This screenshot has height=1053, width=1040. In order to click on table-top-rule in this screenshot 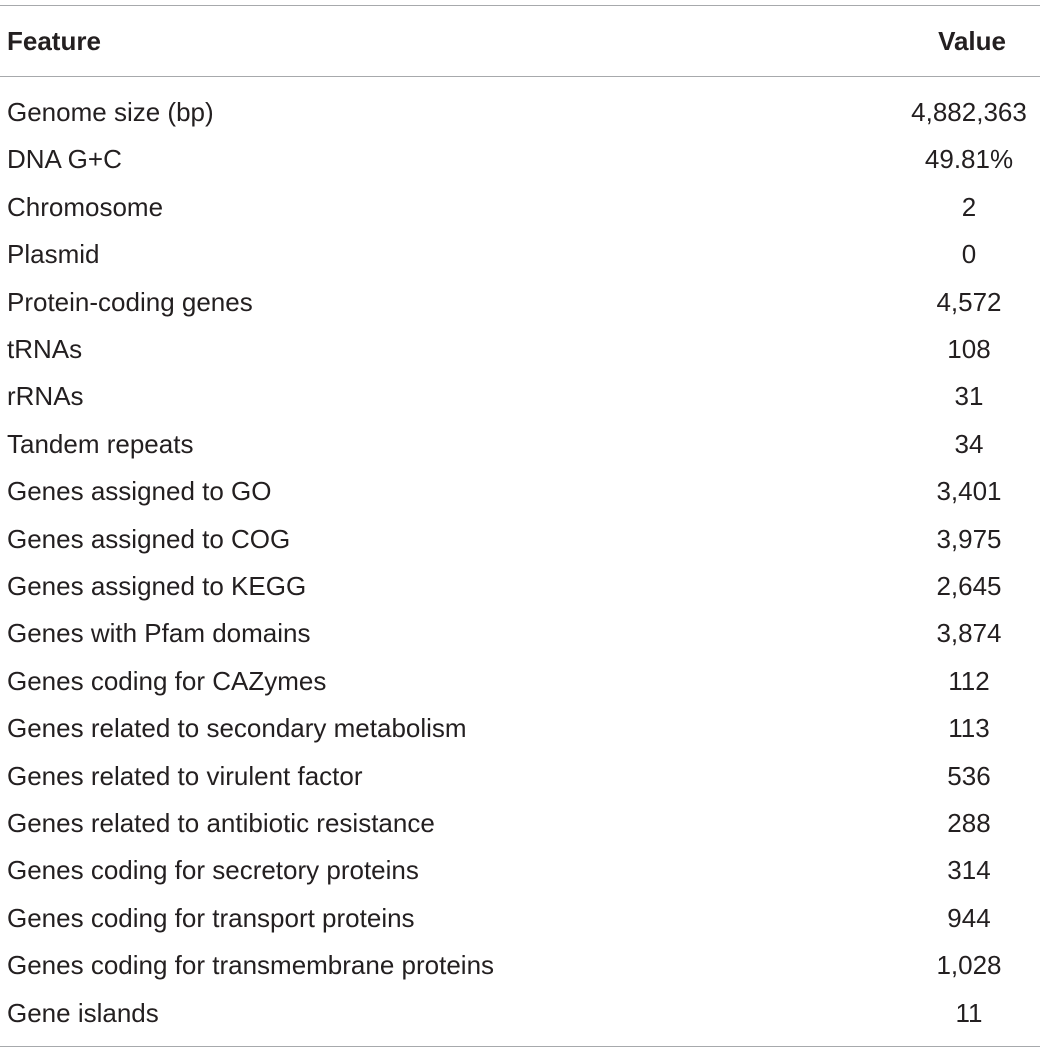, I will do `click(520, 5)`.